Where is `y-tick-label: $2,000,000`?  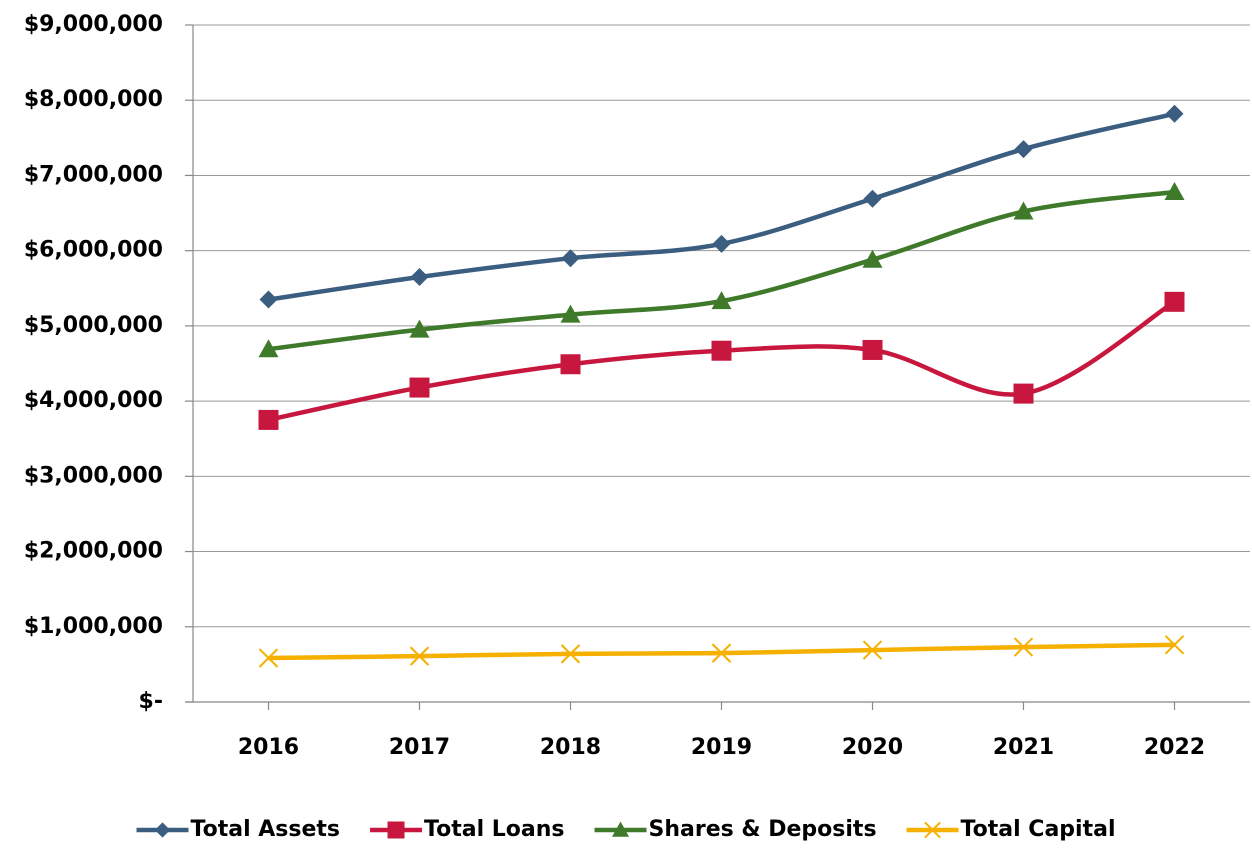
y-tick-label: $2,000,000 is located at coordinates (93, 551).